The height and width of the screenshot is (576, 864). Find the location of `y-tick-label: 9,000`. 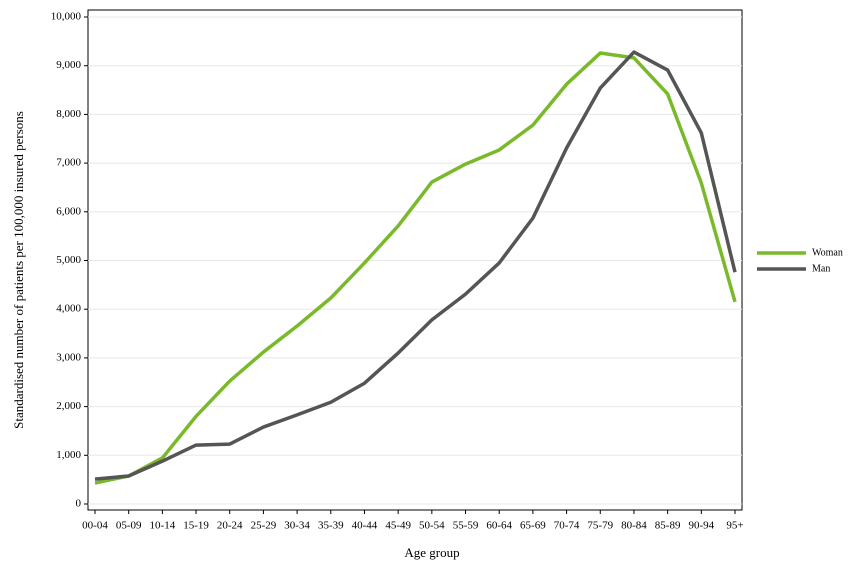

y-tick-label: 9,000 is located at coordinates (68, 65).